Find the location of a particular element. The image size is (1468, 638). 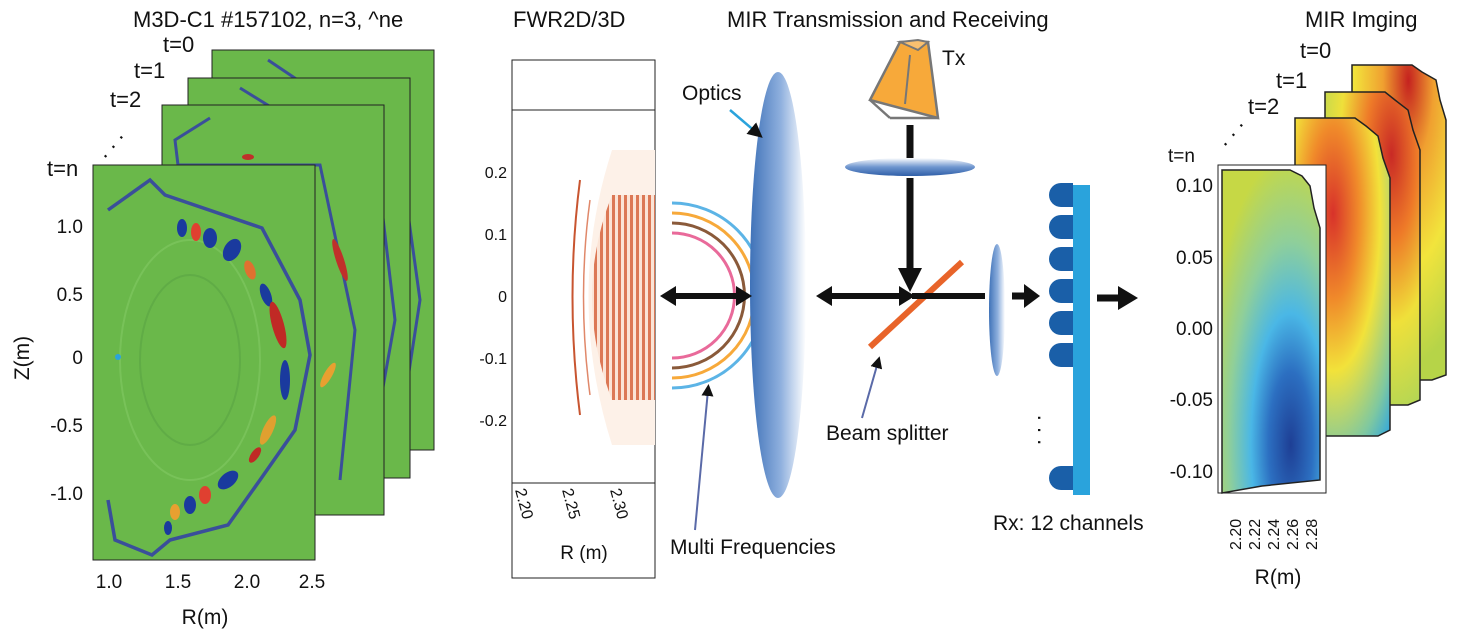

imaging-ytick: 0.00 is located at coordinates (1194, 329).